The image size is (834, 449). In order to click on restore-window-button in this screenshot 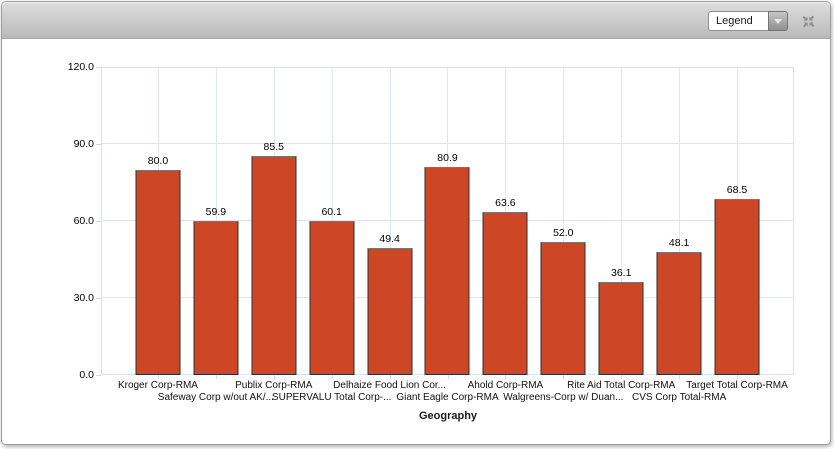, I will do `click(808, 21)`.